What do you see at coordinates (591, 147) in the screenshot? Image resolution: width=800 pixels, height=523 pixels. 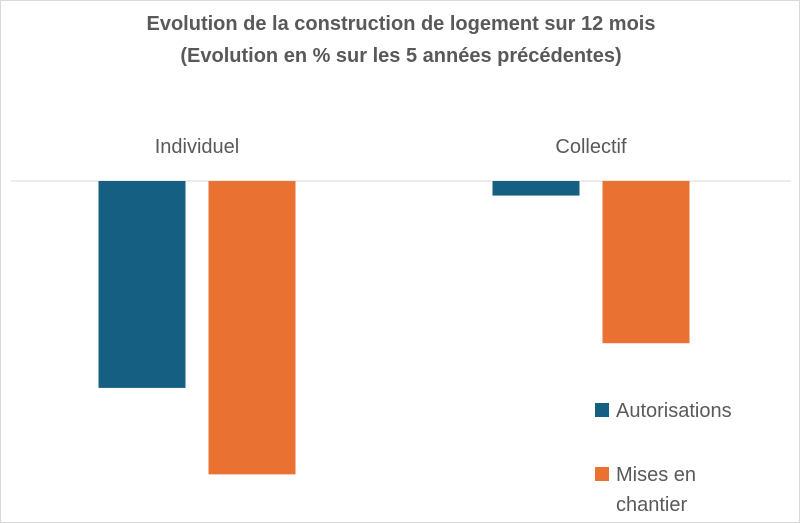 I see `category-label: Collectif` at bounding box center [591, 147].